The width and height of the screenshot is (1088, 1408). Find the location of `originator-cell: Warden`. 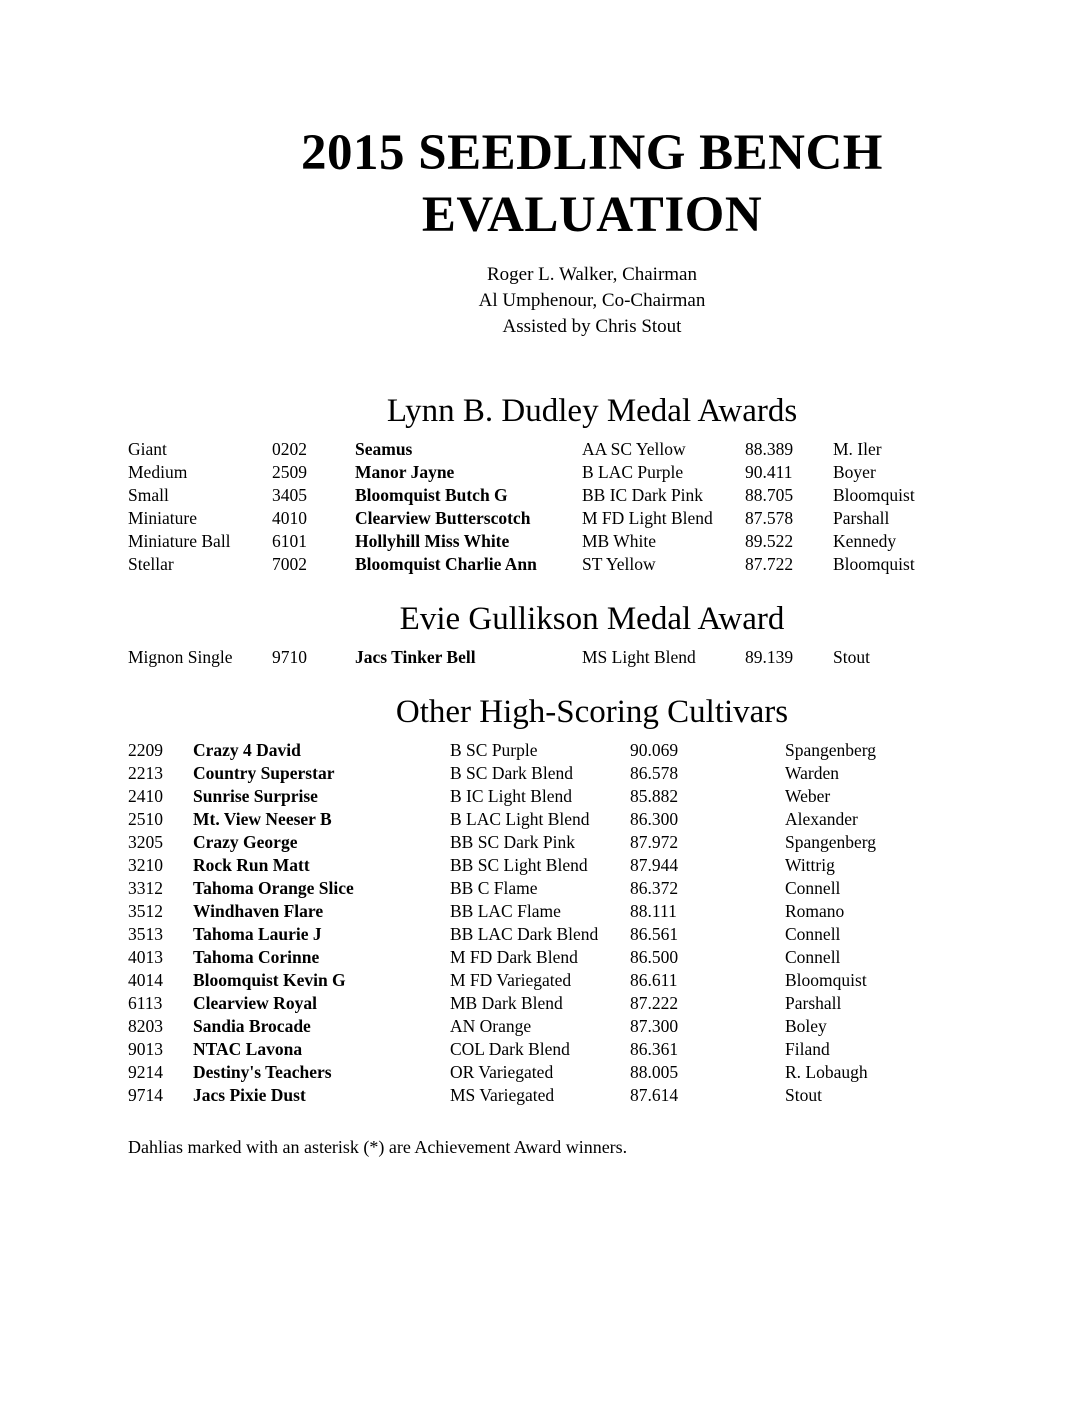

originator-cell: Warden is located at coordinates (812, 773).